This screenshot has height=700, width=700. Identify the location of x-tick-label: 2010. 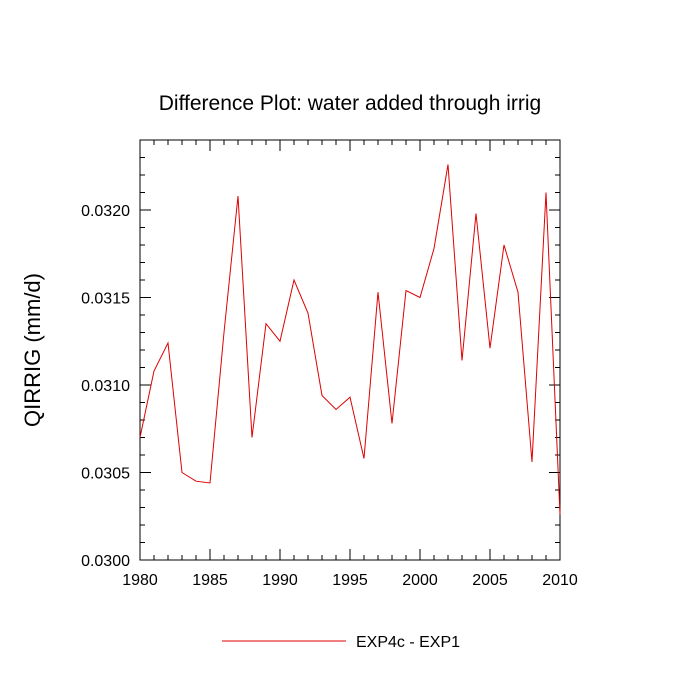
(560, 580).